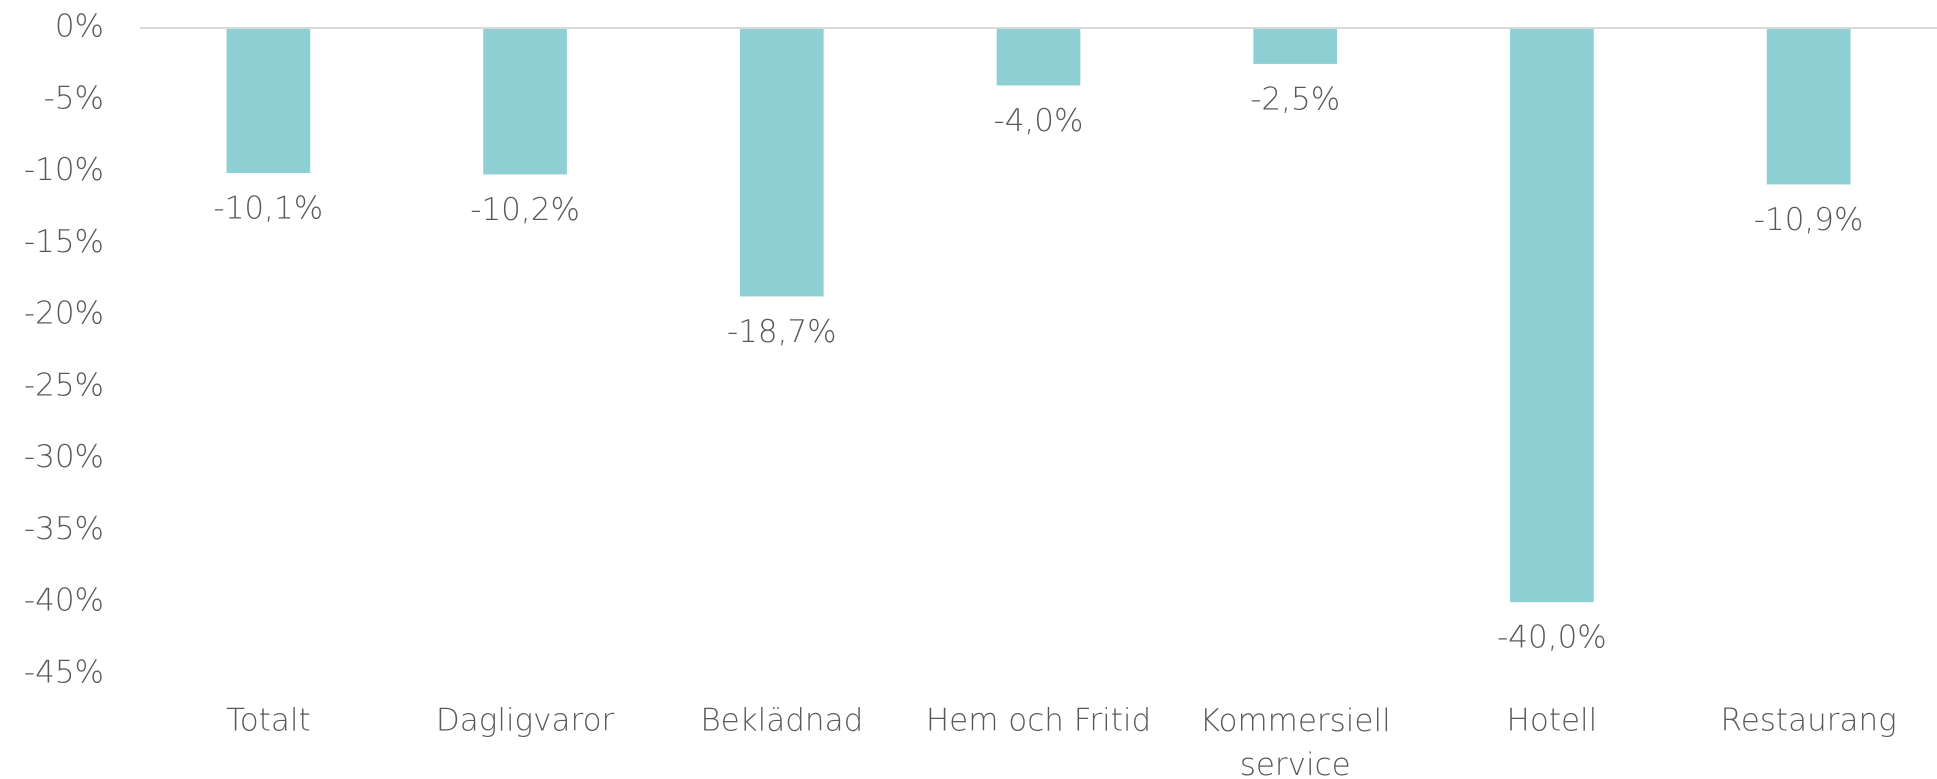 The height and width of the screenshot is (779, 1937). I want to click on y-tick-label: -5%, so click(74, 98).